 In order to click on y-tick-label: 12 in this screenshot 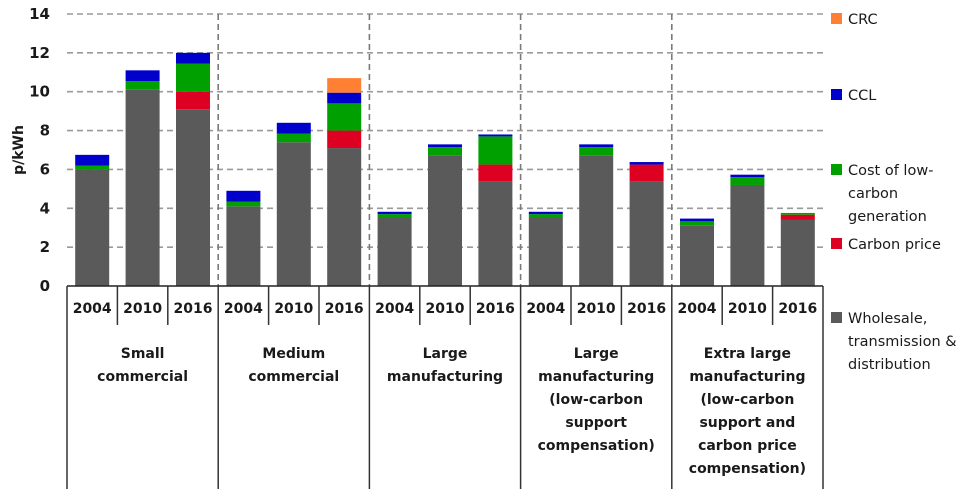, I will do `click(39, 53)`.